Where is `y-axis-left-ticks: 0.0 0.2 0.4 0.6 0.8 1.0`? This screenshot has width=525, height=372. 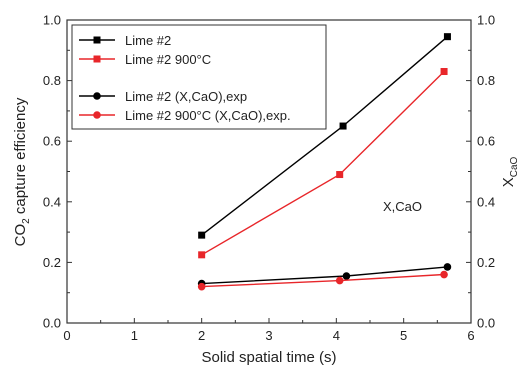 y-axis-left-ticks: 0.0 0.2 0.4 0.6 0.8 1.0 is located at coordinates (57, 172).